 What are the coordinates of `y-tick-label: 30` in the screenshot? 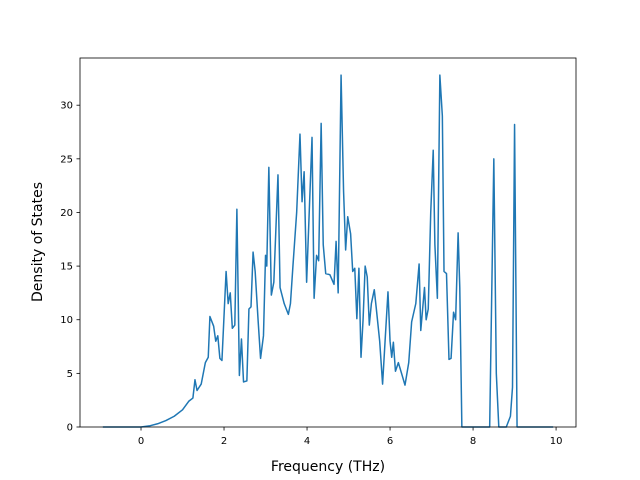 It's located at (66, 106).